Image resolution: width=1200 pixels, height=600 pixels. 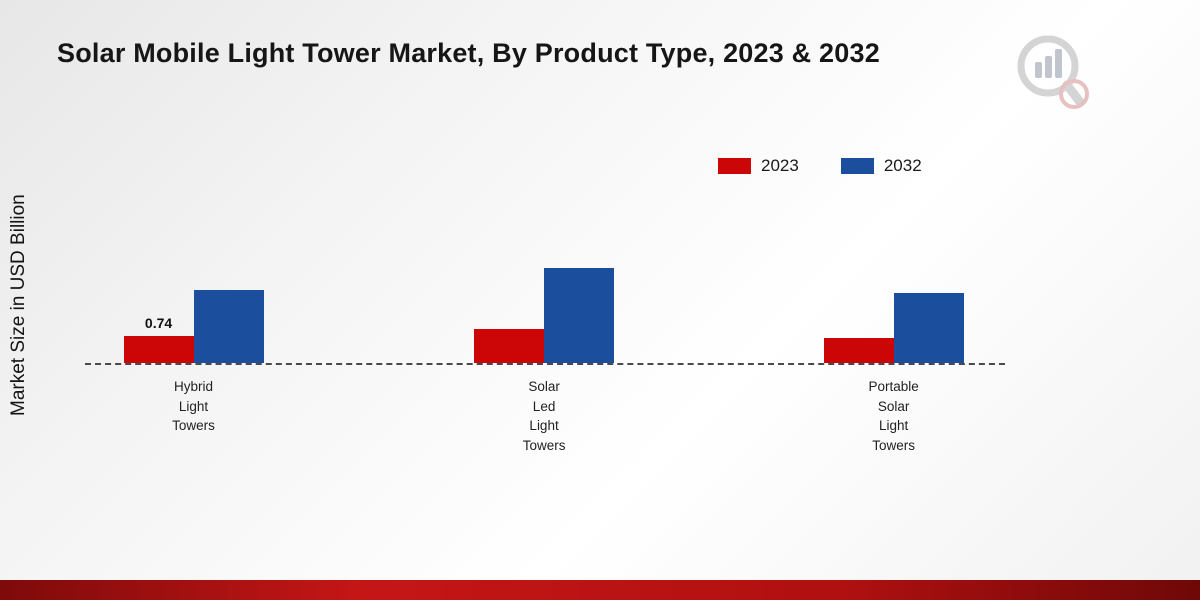 What do you see at coordinates (193, 406) in the screenshot?
I see `category-label: Hybrid Light Towers` at bounding box center [193, 406].